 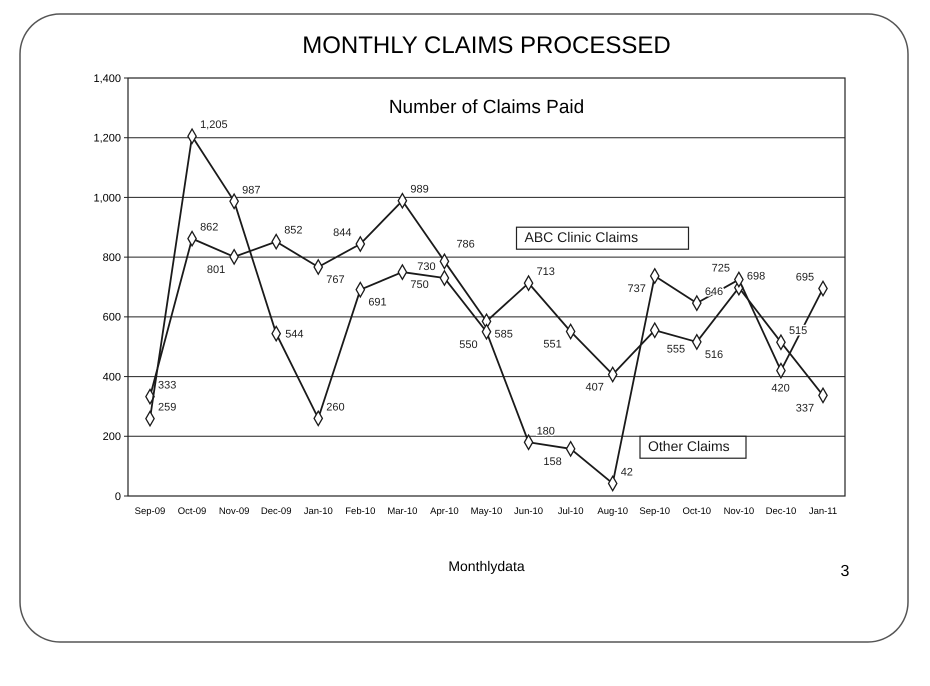 I want to click on series-label: Other Claims, so click(x=689, y=446).